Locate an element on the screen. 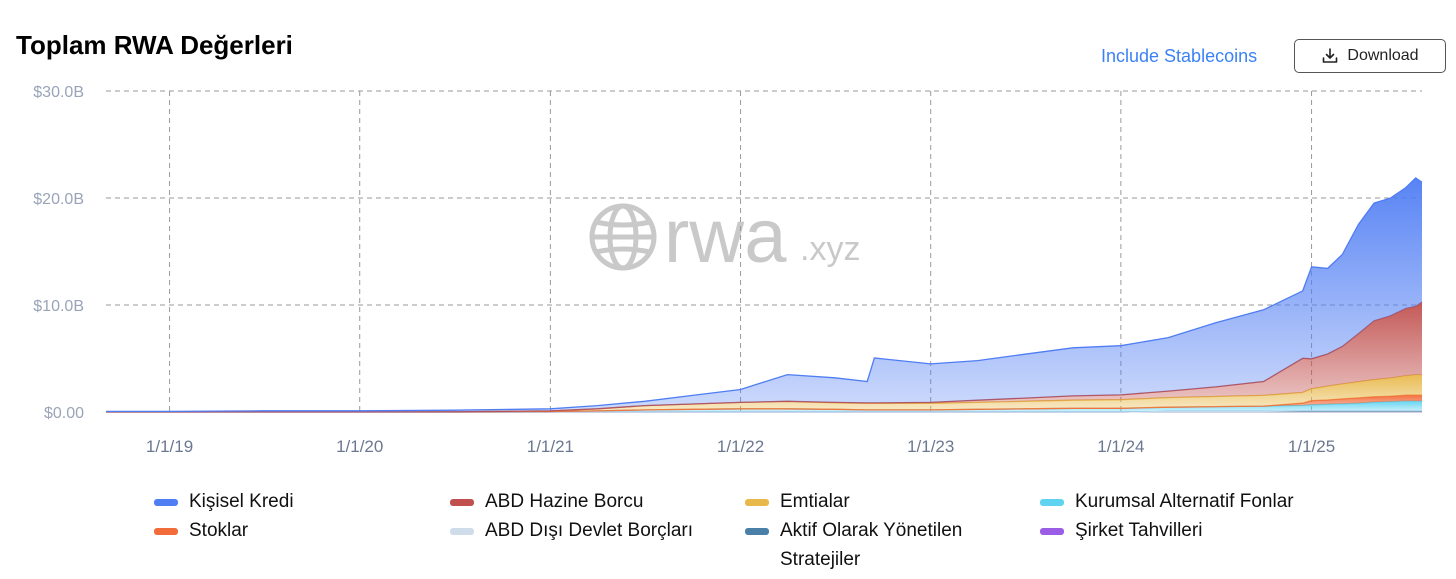 The height and width of the screenshot is (579, 1456). watermark: rwa .xyz is located at coordinates (724, 236).